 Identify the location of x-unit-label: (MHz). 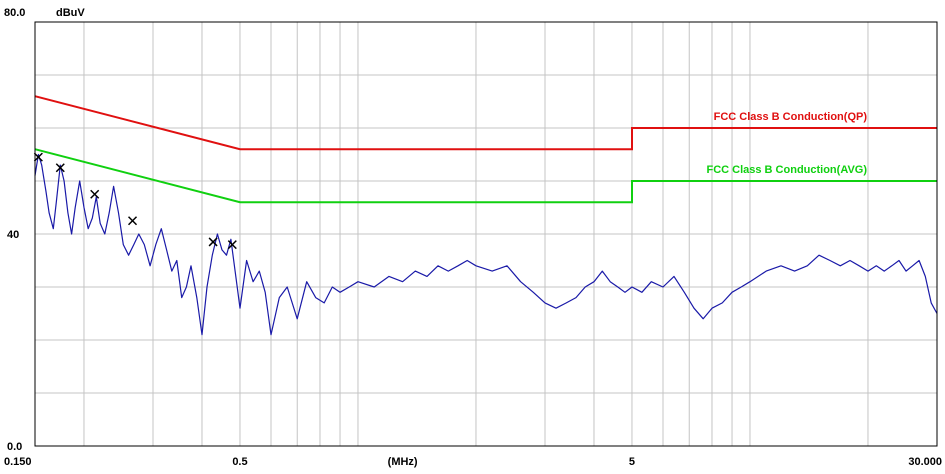
(403, 462).